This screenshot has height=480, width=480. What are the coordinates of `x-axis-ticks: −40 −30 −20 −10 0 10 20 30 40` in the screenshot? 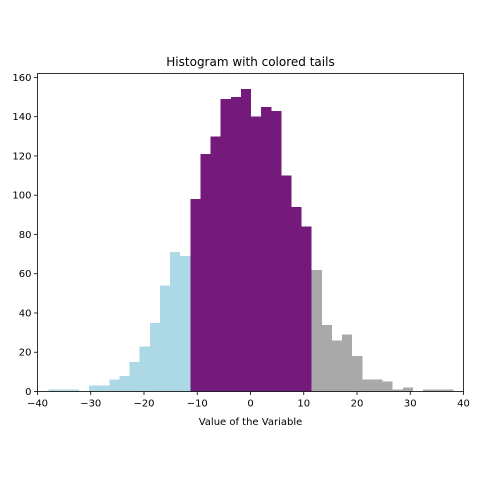 It's located at (248, 400).